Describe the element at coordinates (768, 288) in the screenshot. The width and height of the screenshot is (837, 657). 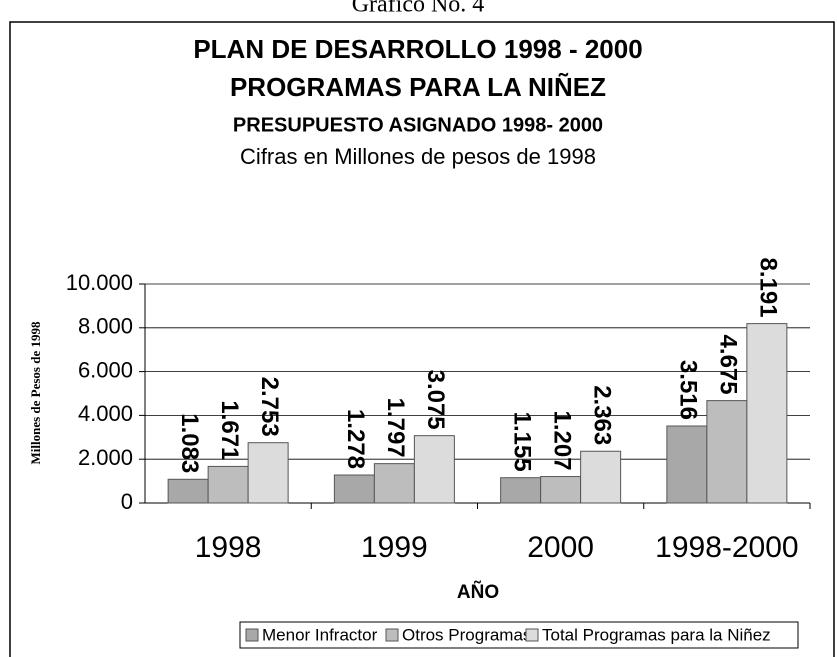
I see `data-label: 8.191` at that location.